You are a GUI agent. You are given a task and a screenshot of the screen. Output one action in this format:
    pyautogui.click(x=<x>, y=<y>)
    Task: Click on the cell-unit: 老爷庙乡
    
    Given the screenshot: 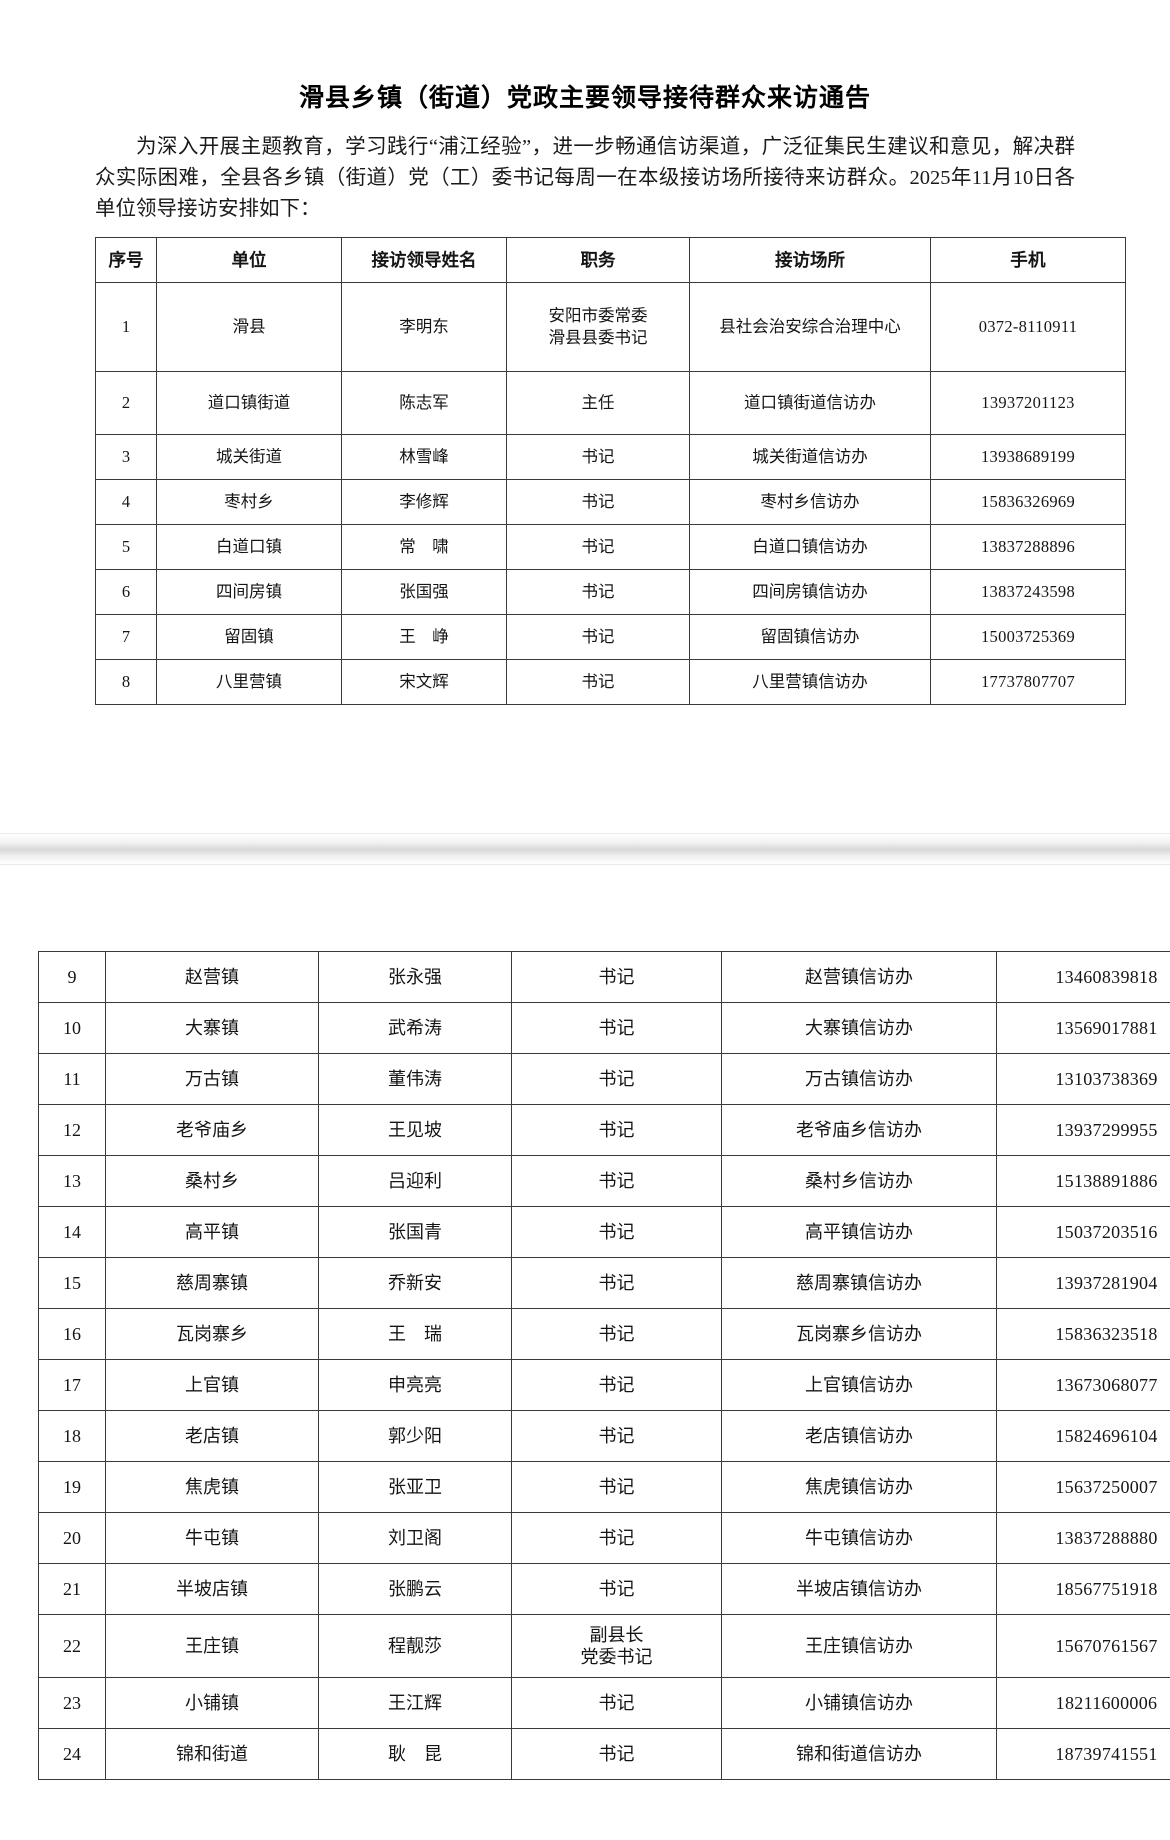 What is the action you would take?
    pyautogui.click(x=212, y=1130)
    